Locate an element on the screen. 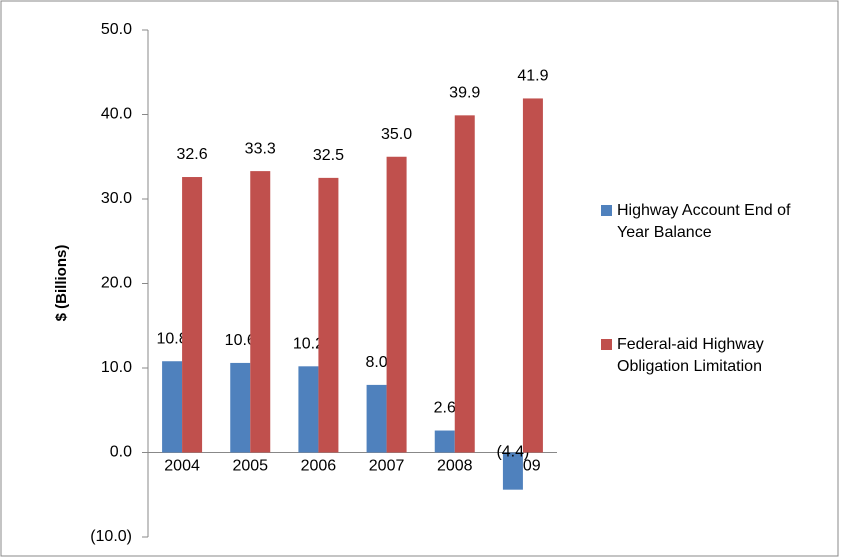 The height and width of the screenshot is (559, 850). data-label: 33.3 is located at coordinates (260, 148).